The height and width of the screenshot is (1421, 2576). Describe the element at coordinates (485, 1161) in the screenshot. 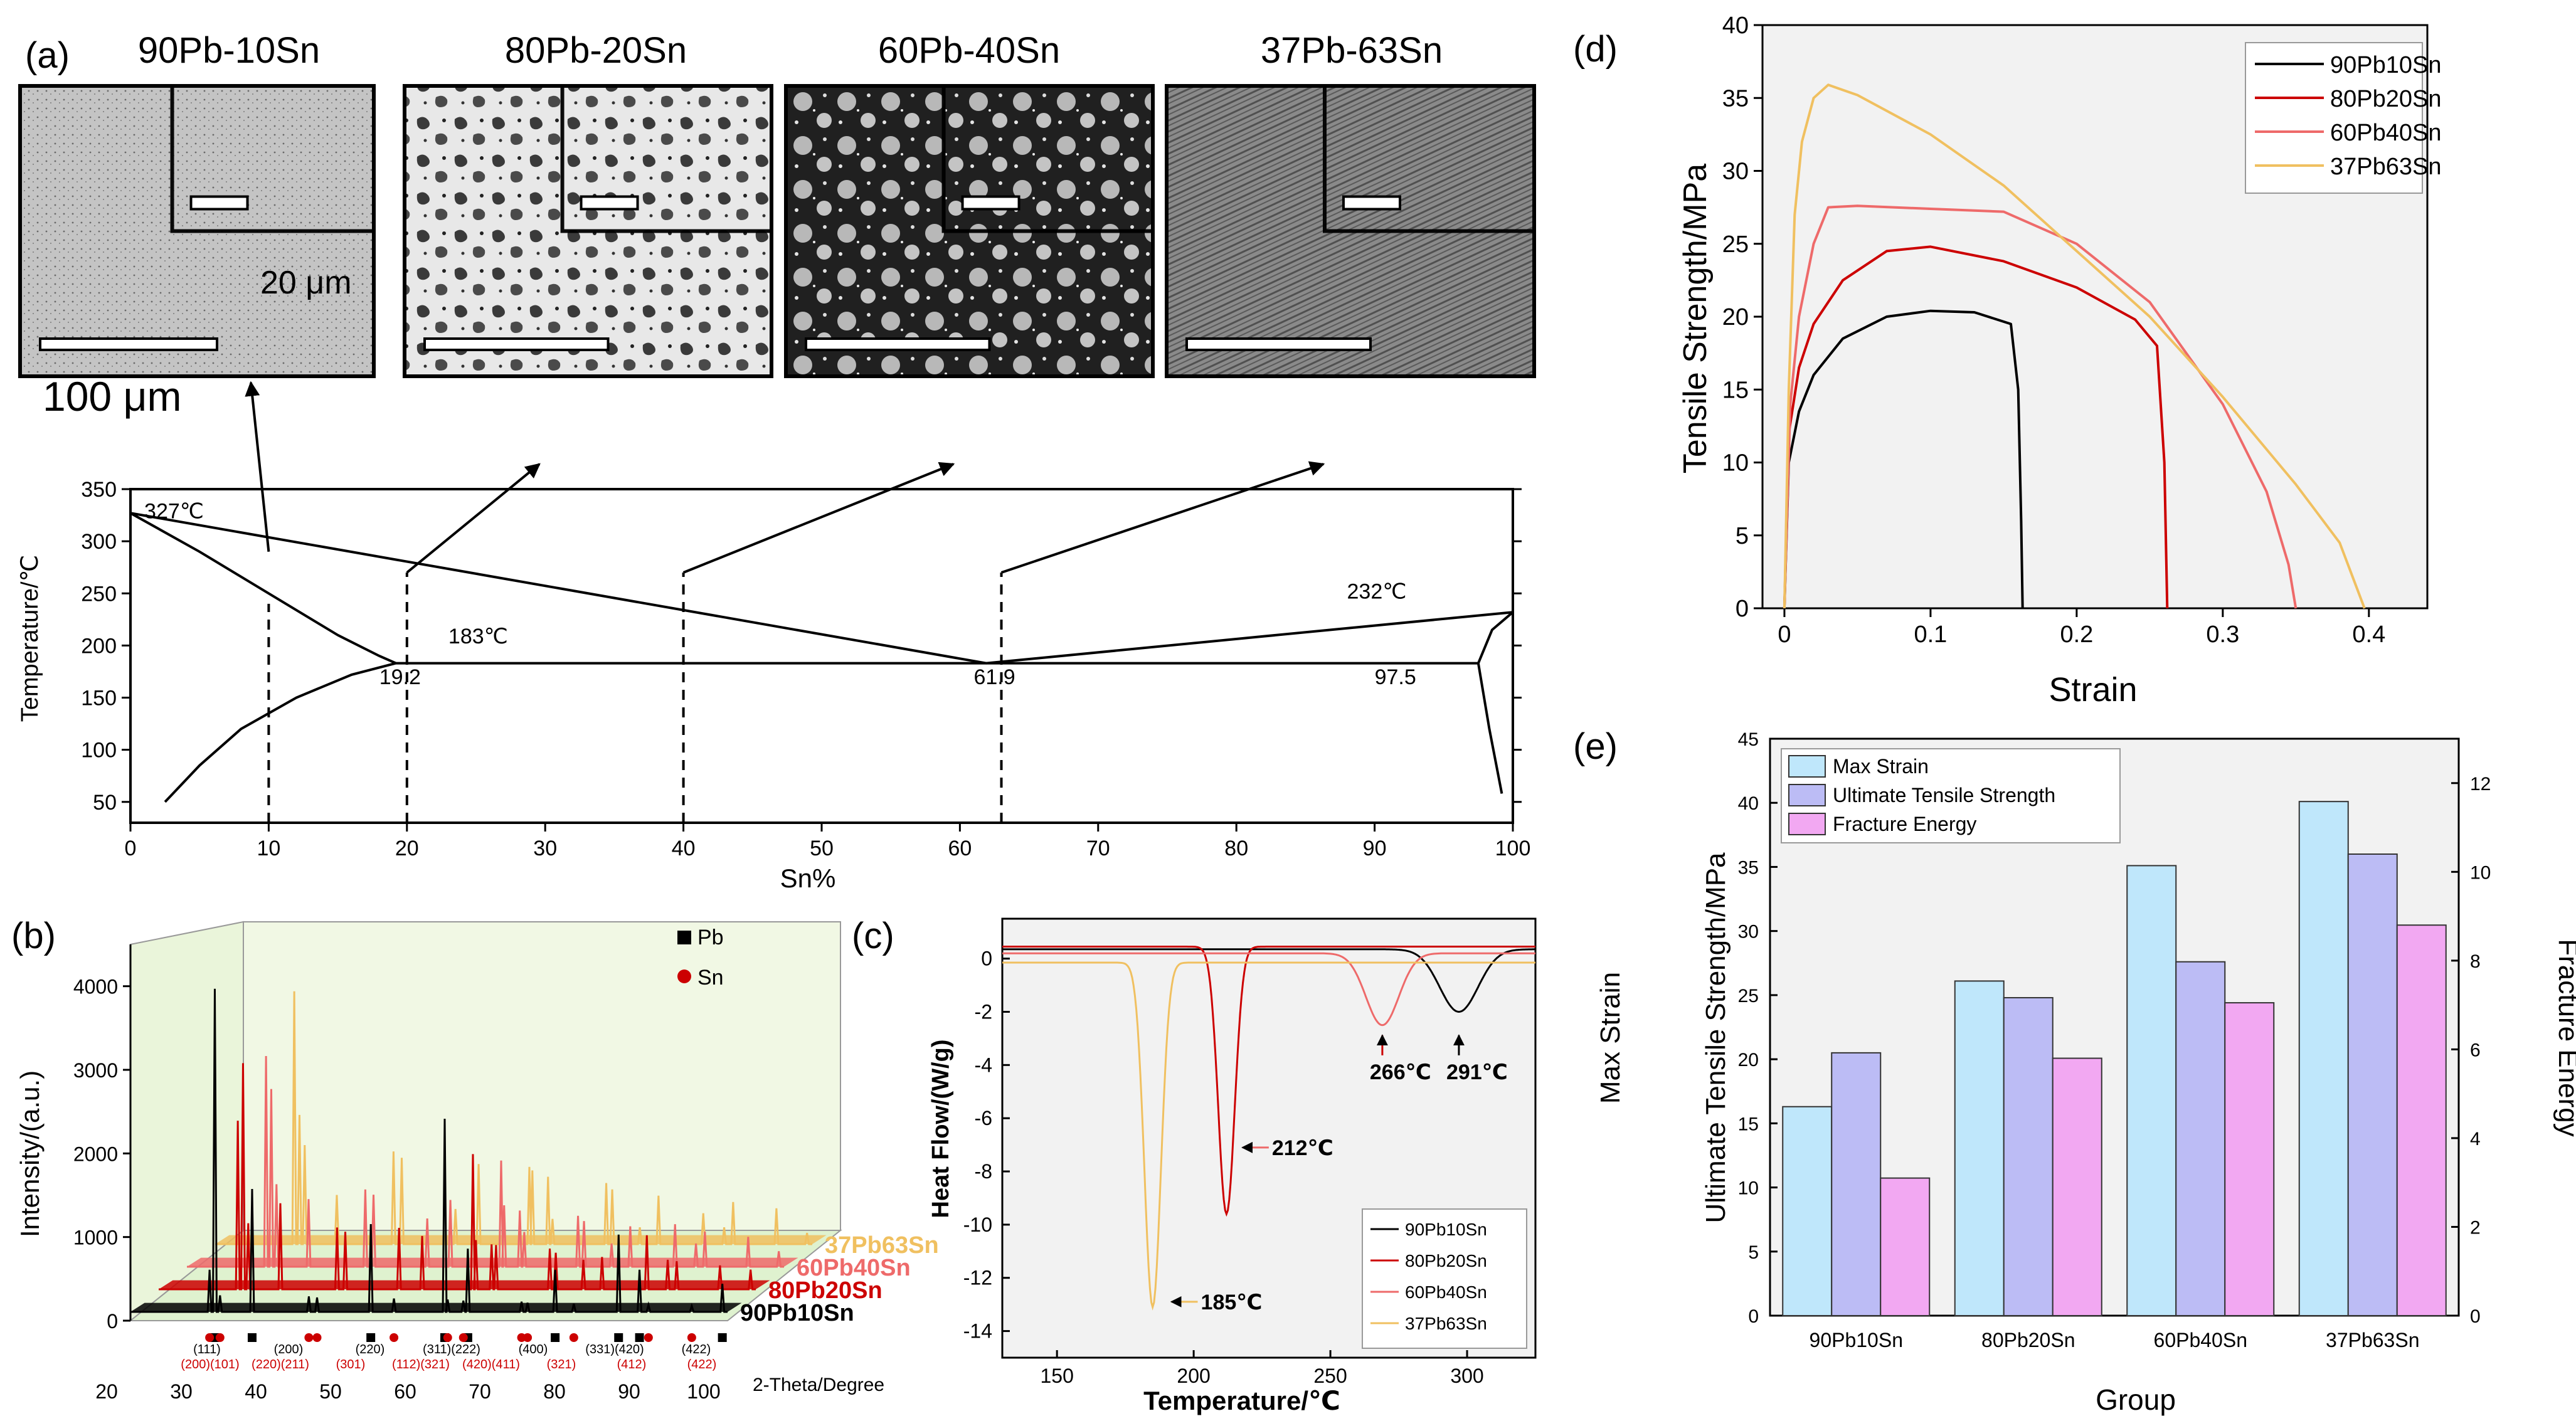

I see `xrd-series-60Pb40Sn` at that location.